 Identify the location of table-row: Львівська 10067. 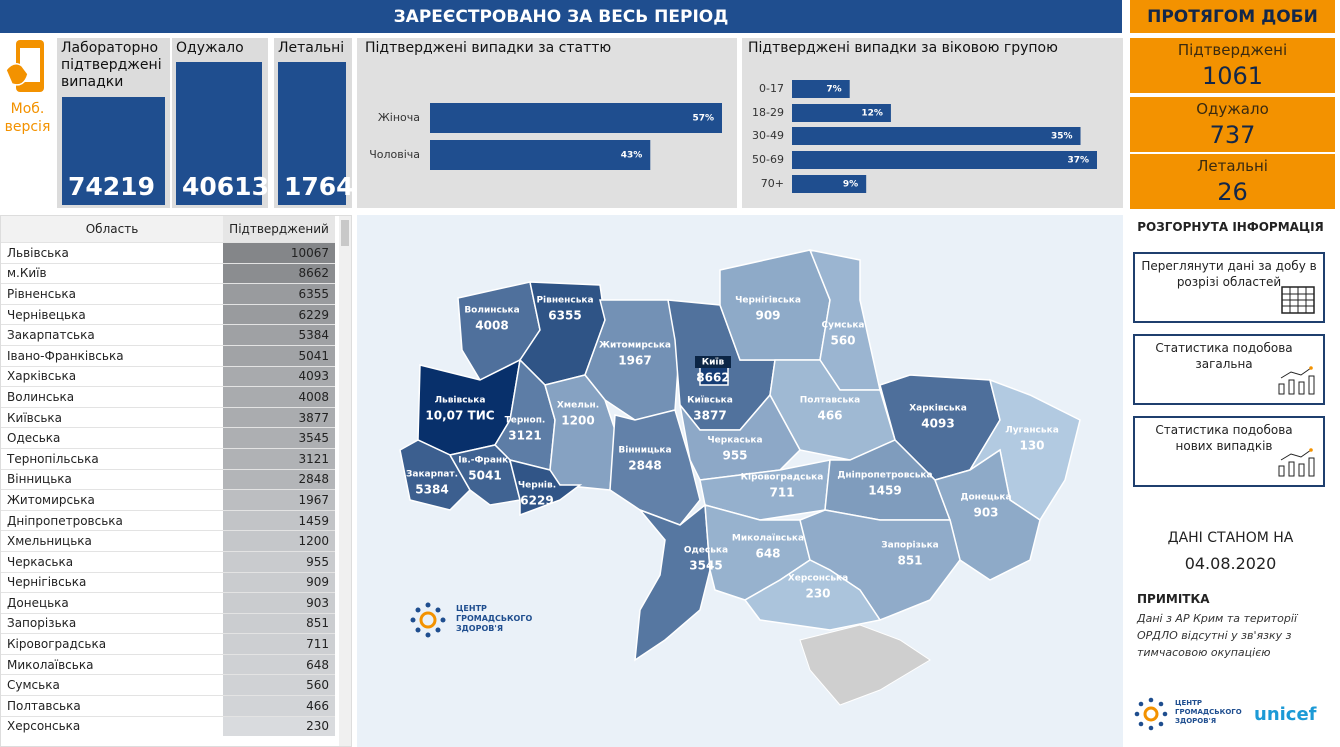
(168, 253).